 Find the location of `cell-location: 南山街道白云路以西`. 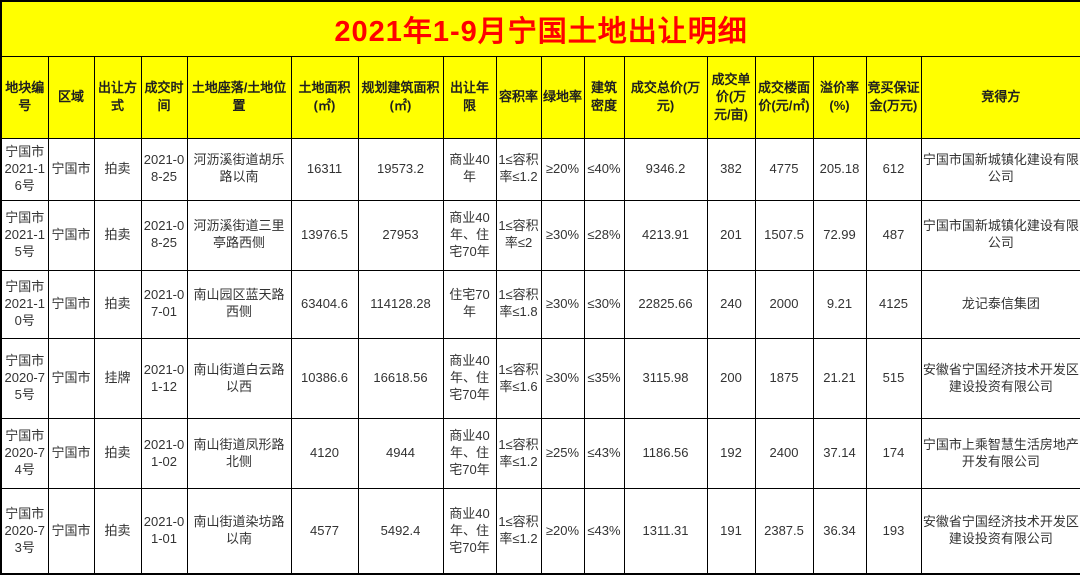

cell-location: 南山街道白云路以西 is located at coordinates (239, 378).